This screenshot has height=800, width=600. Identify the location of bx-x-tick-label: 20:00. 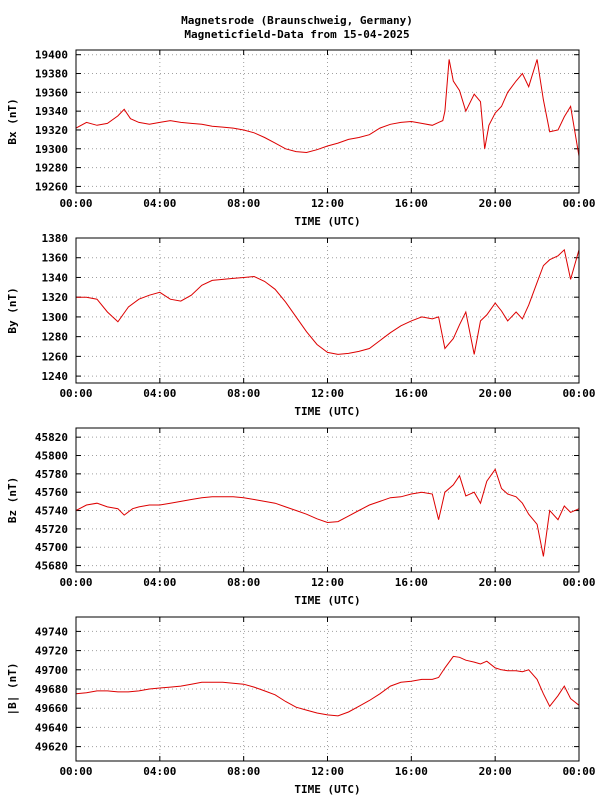
(495, 203).